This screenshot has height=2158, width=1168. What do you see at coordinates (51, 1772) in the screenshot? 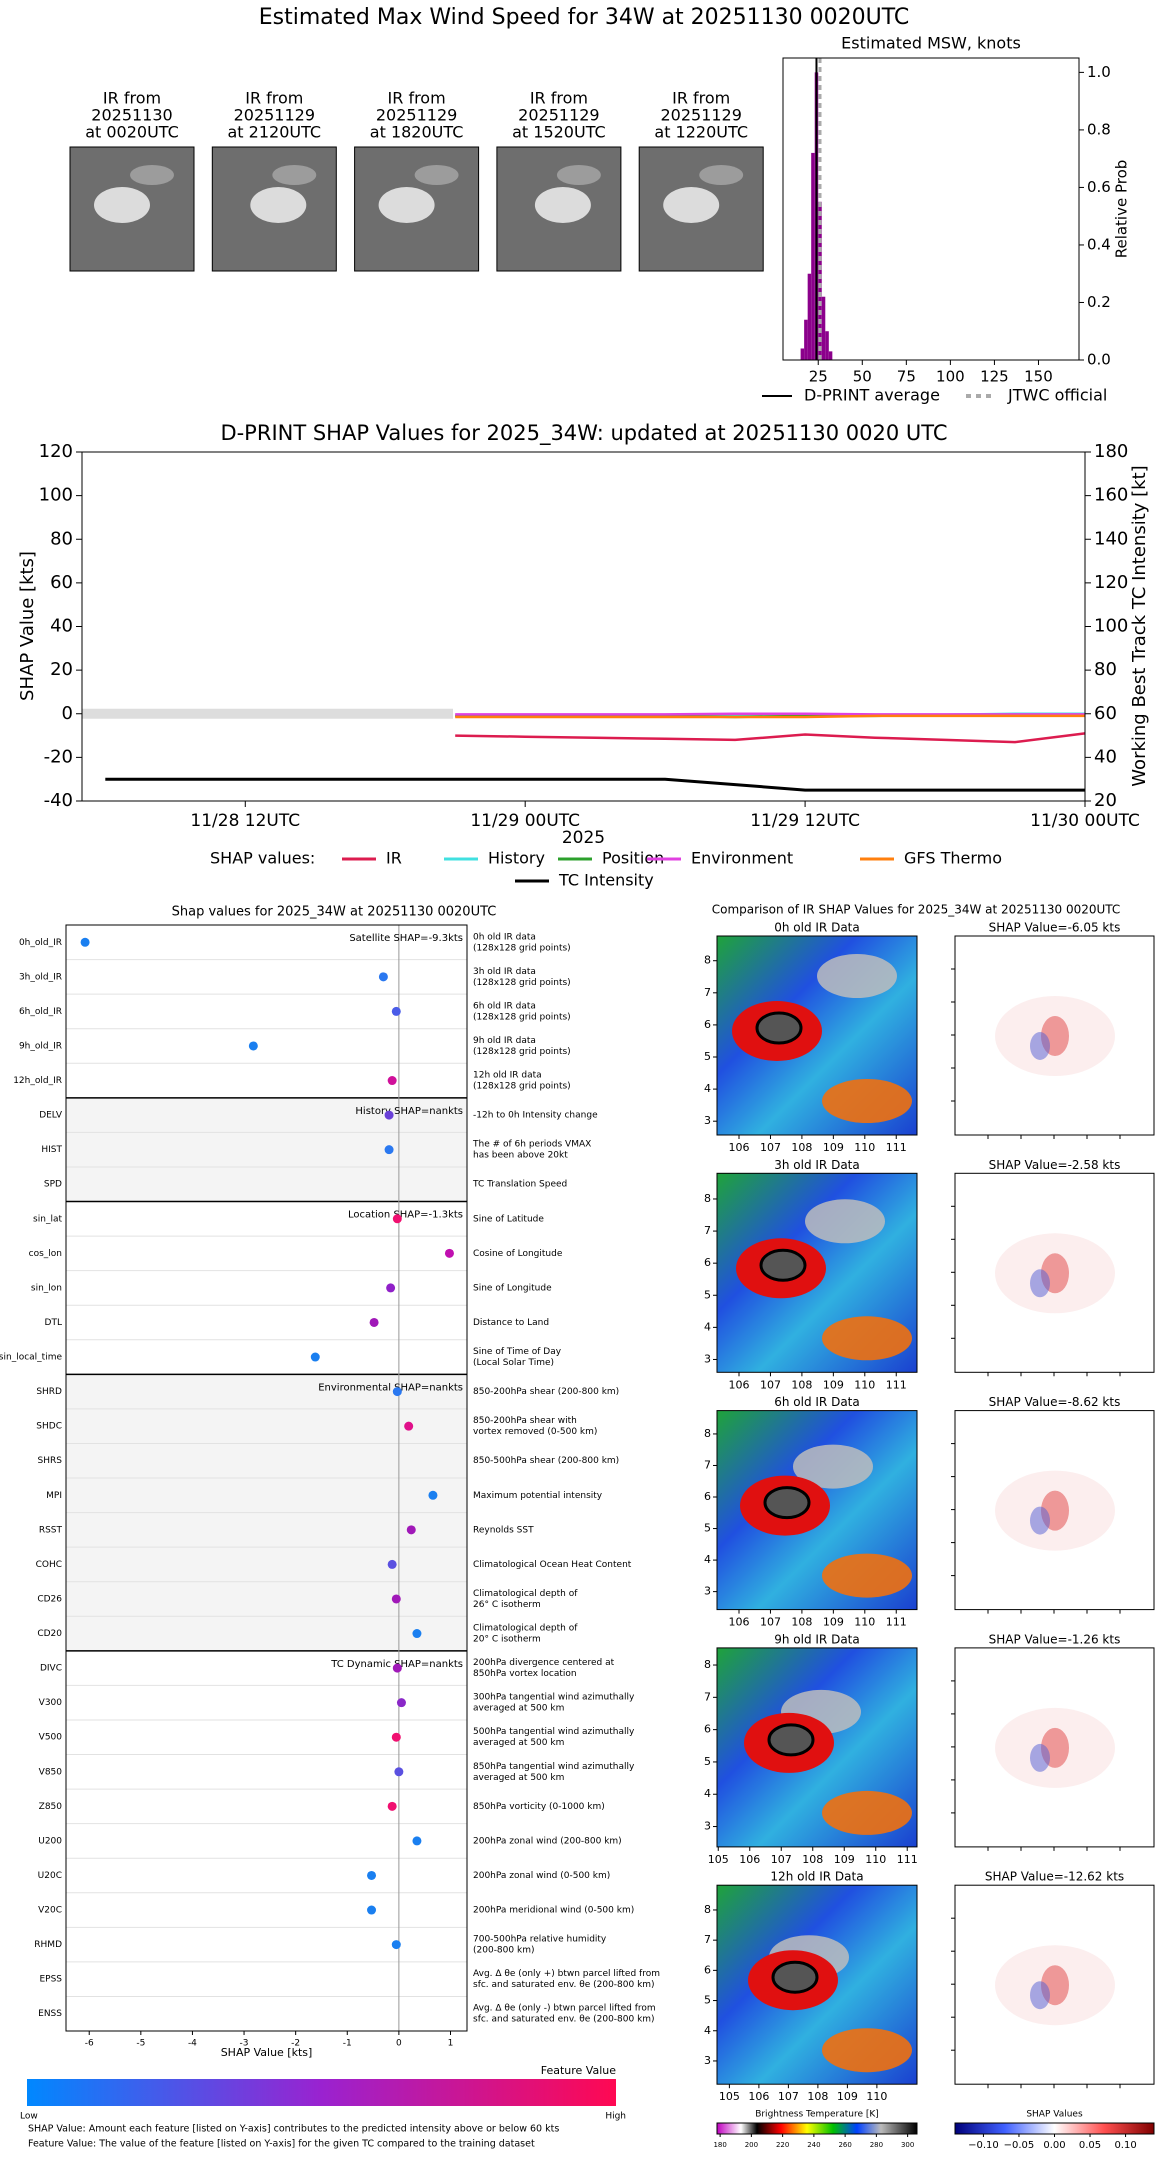
I see `feature-name: V850` at bounding box center [51, 1772].